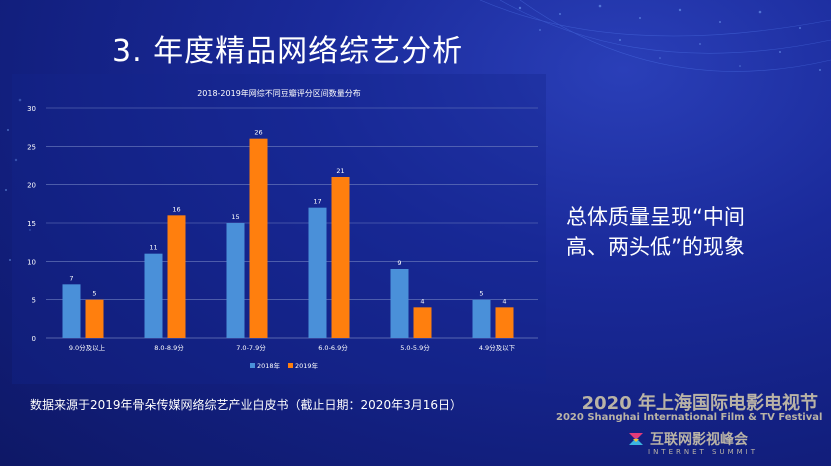  I want to click on y-tick-label: 15, so click(31, 224).